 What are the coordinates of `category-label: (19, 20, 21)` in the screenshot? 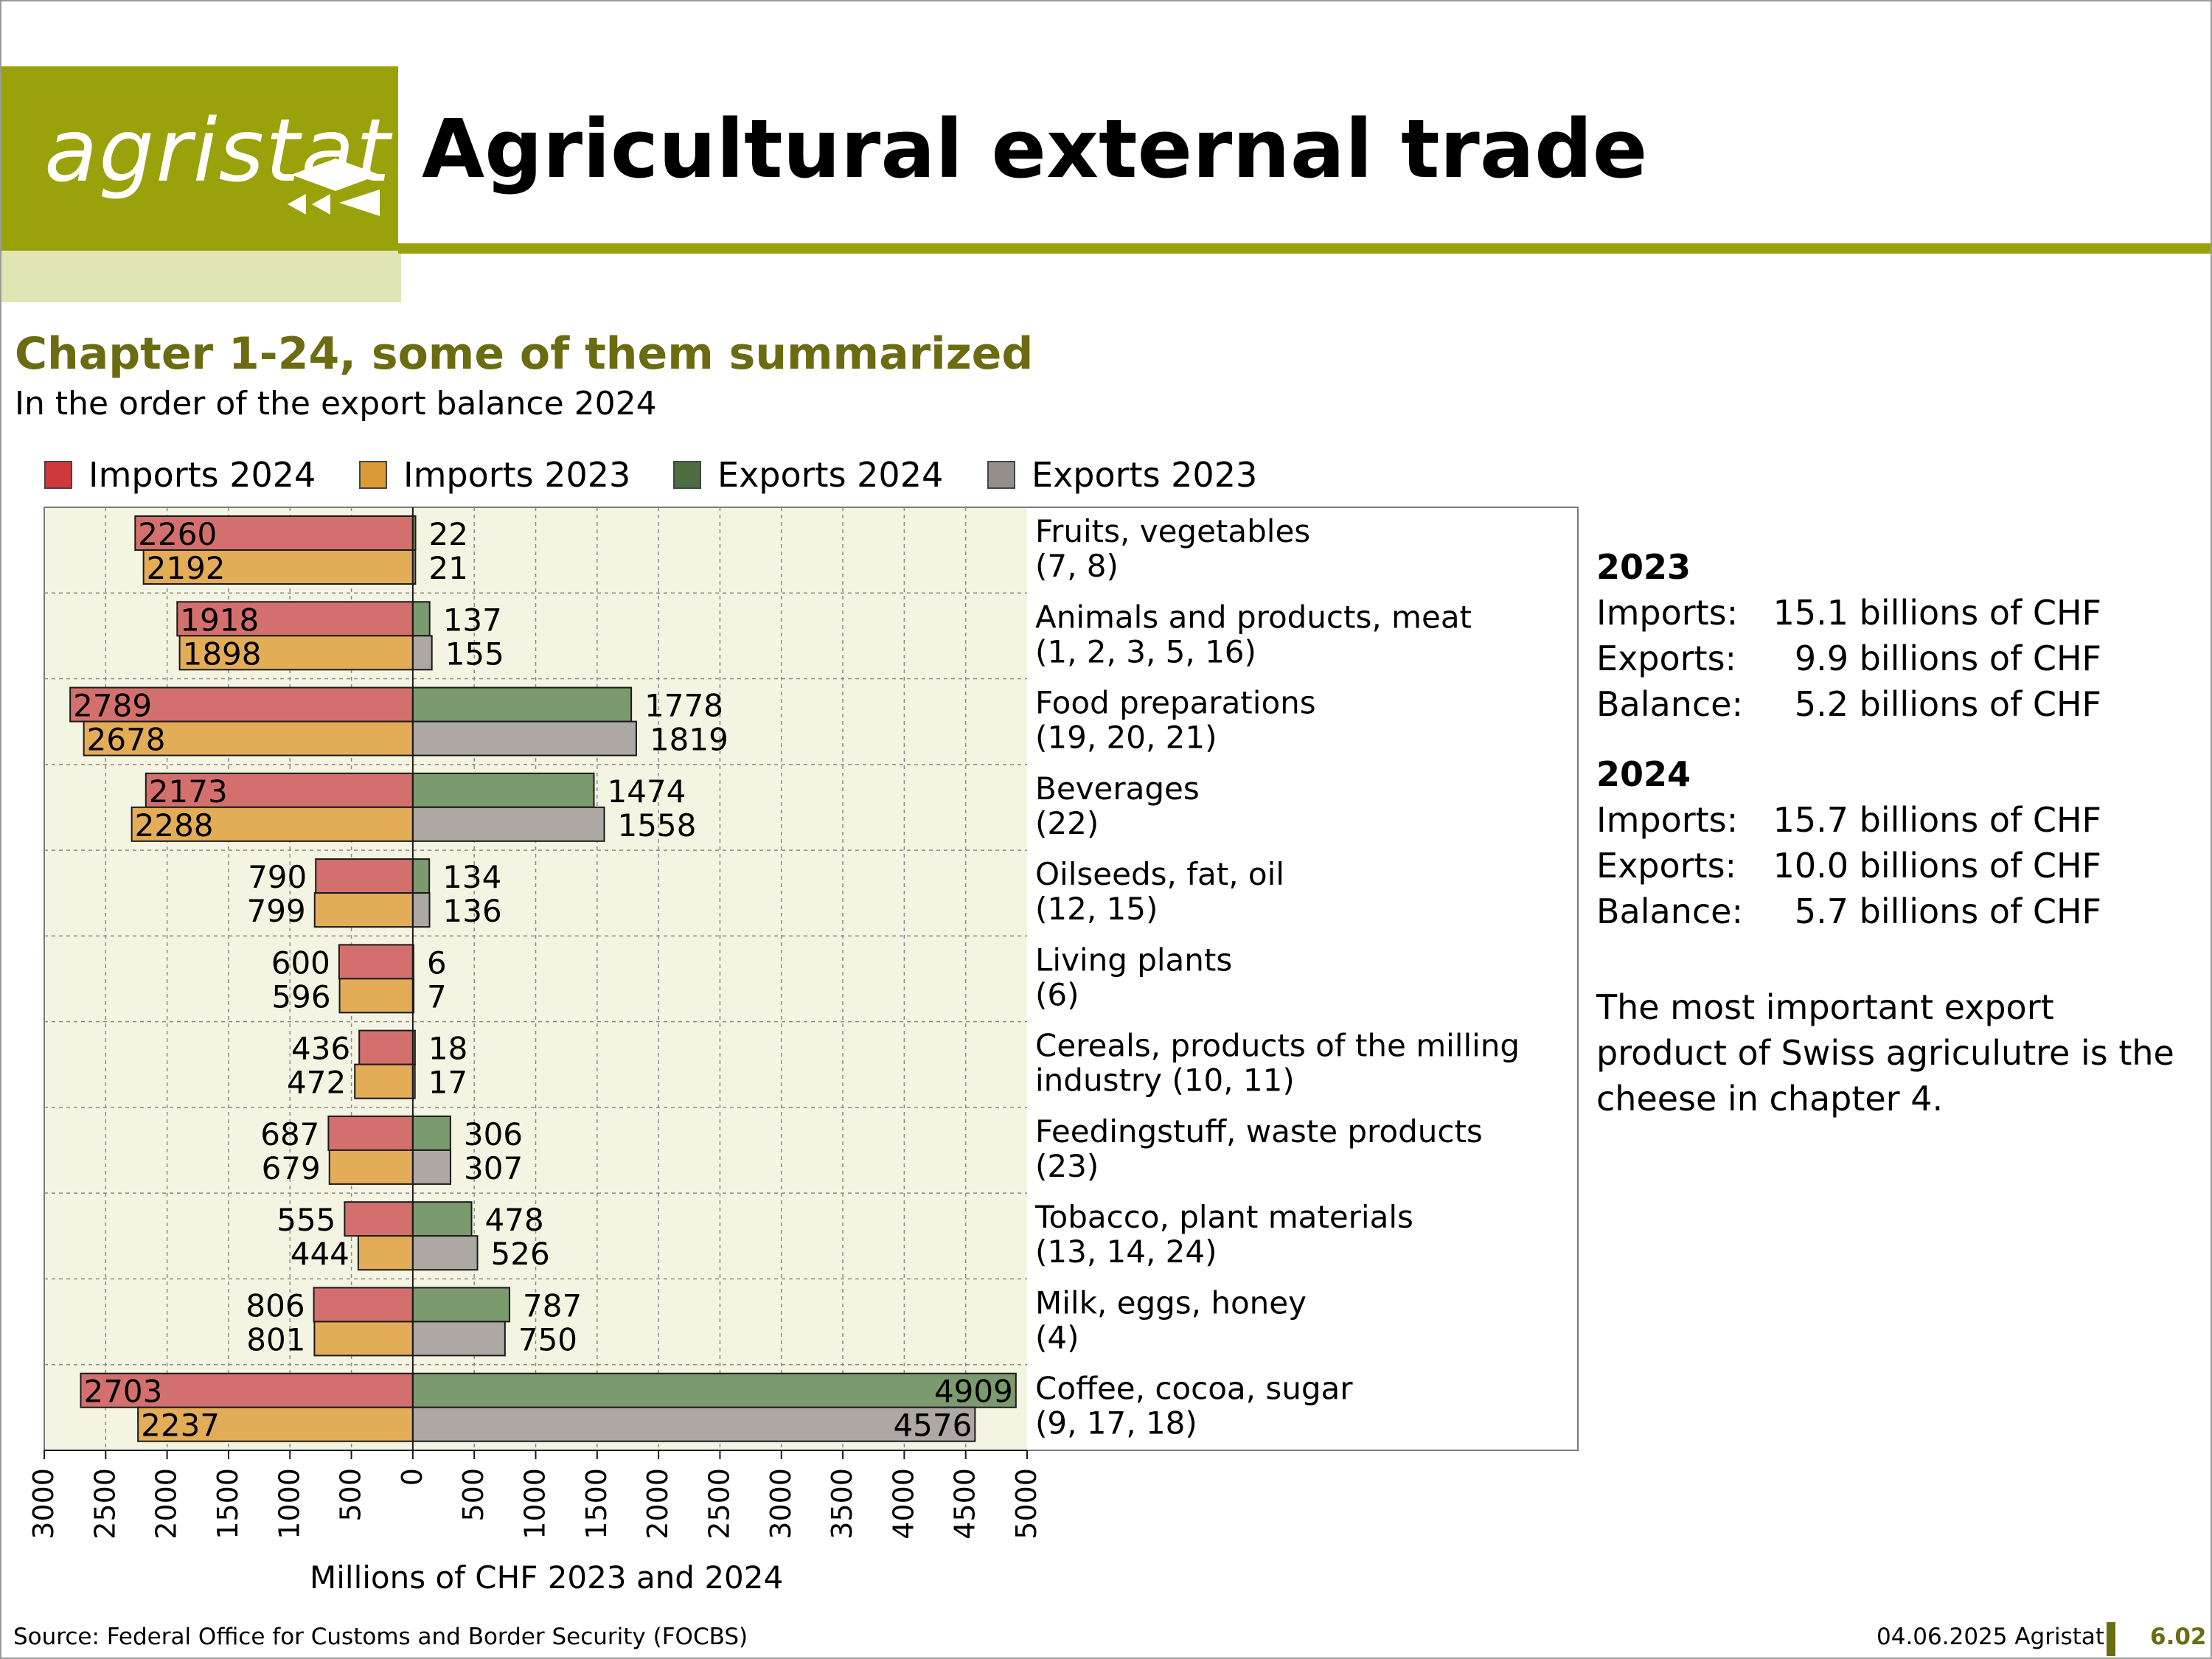 It's located at (1126, 738).